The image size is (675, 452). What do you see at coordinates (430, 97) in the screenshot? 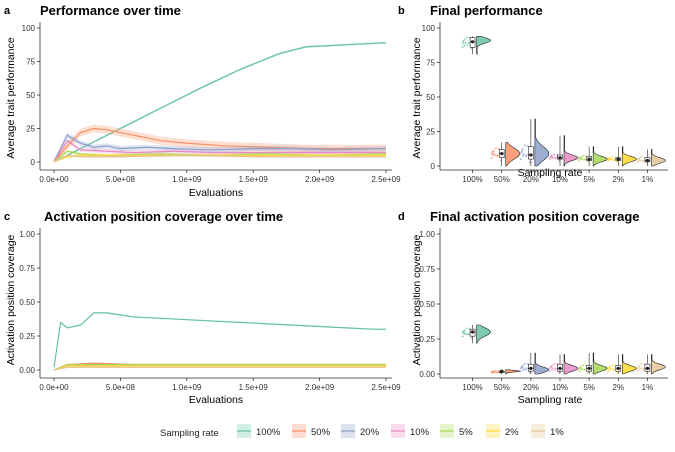
I see `panel-b-ytick-label: 50` at bounding box center [430, 97].